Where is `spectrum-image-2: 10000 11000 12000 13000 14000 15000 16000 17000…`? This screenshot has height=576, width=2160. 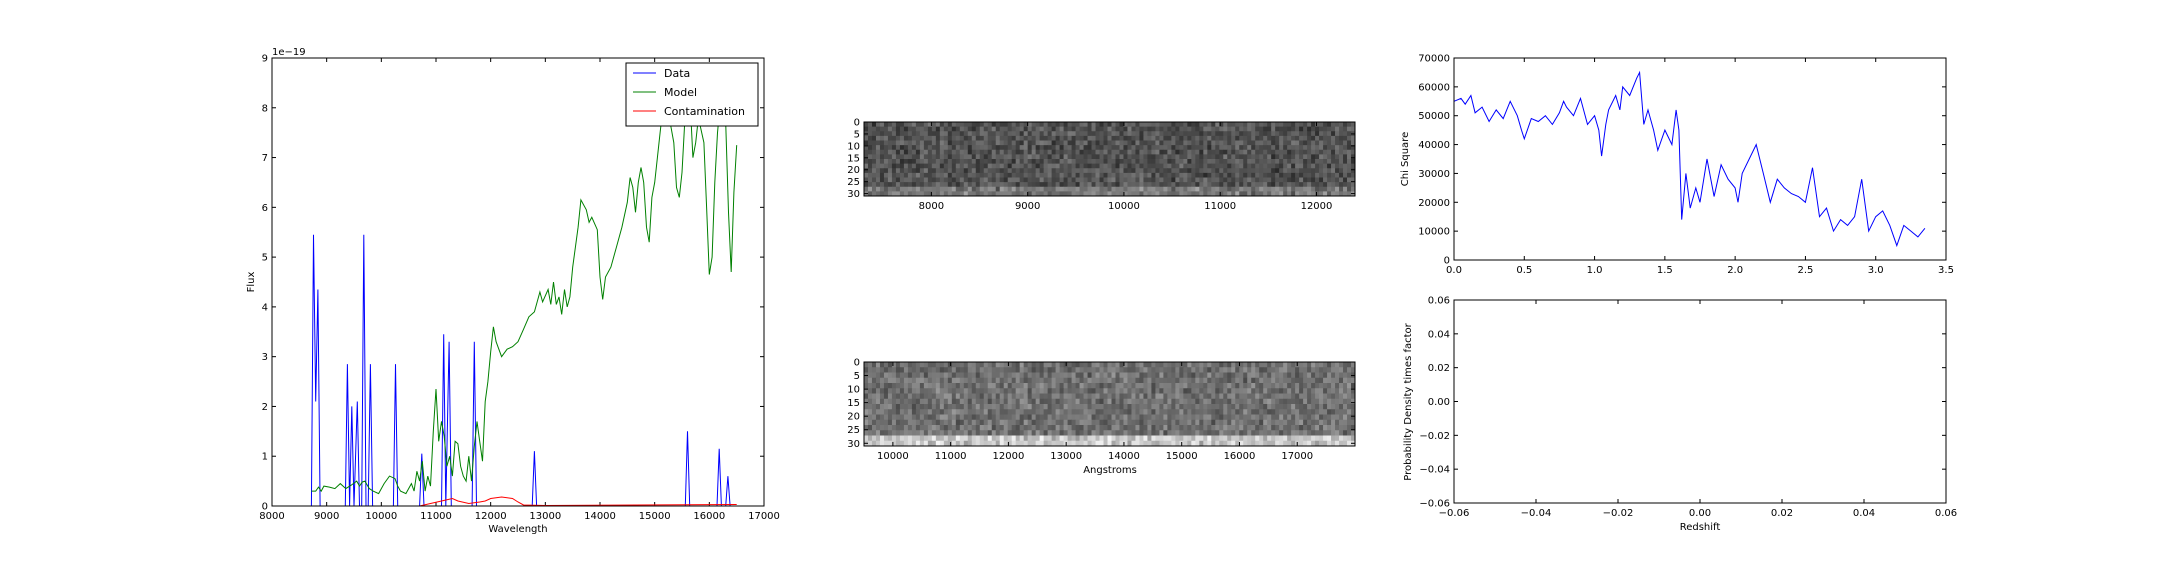
spectrum-image-2: 10000 11000 12000 13000 14000 15000 16000 17000… is located at coordinates (1101, 417).